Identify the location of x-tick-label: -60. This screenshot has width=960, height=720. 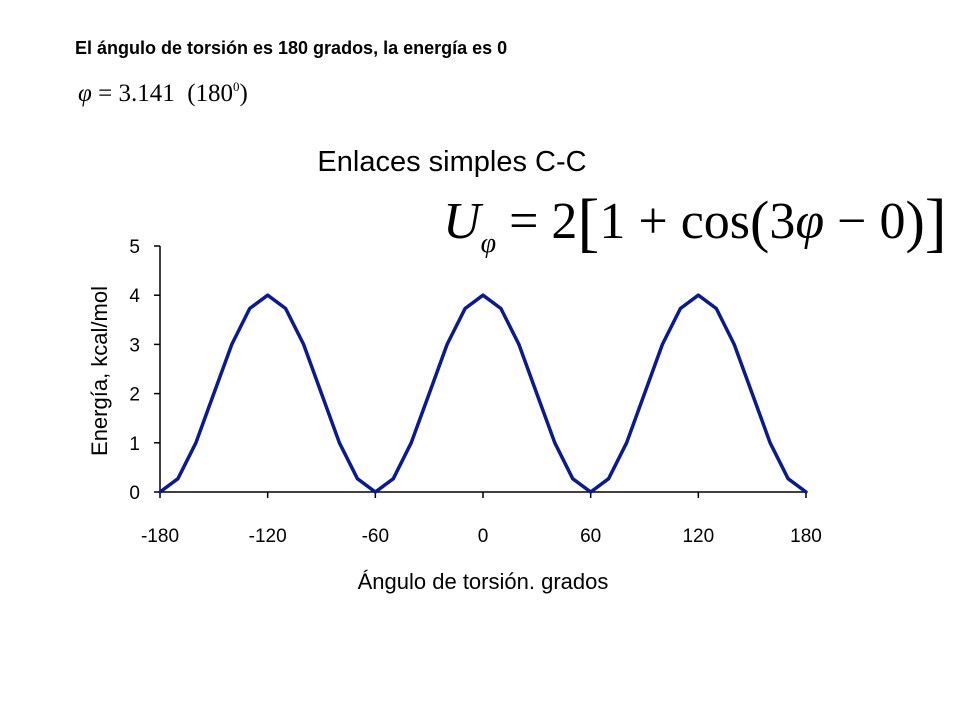
(375, 536).